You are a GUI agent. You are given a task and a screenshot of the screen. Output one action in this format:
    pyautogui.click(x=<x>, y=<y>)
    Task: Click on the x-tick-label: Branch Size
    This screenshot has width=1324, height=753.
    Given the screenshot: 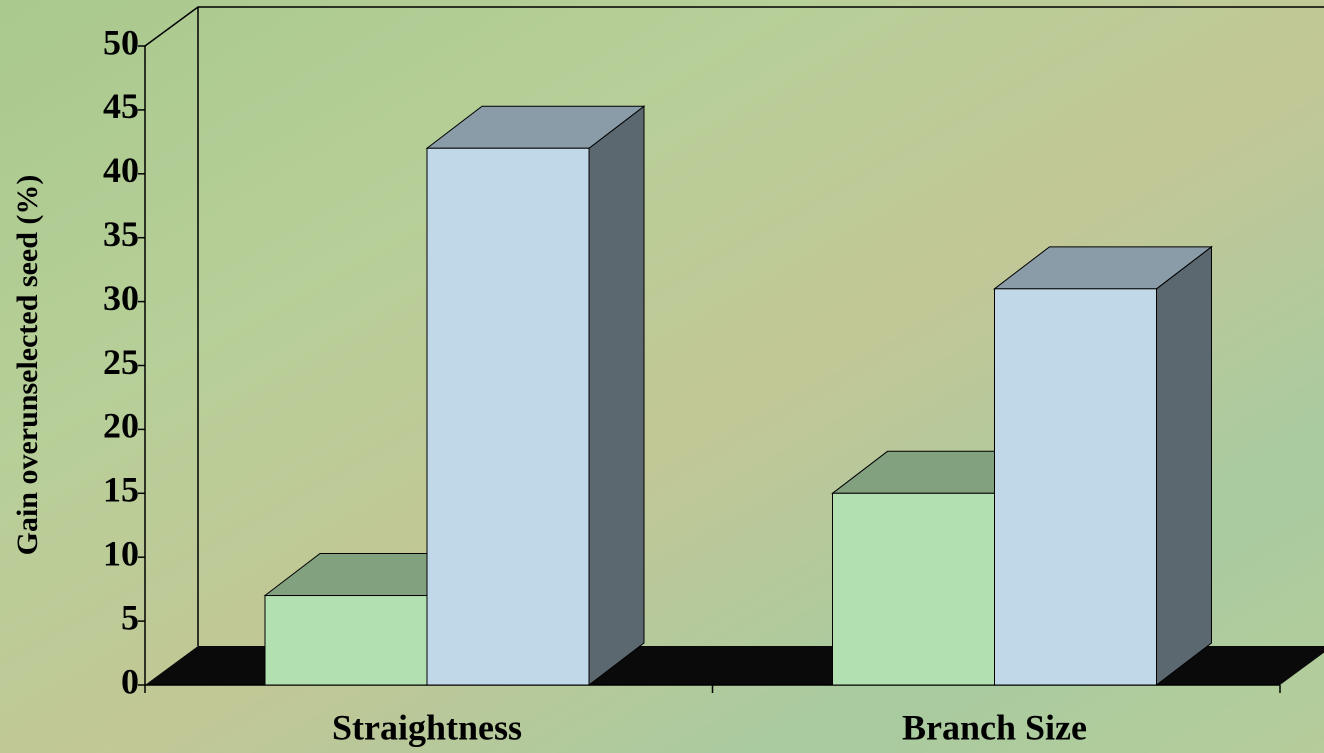 What is the action you would take?
    pyautogui.click(x=994, y=727)
    